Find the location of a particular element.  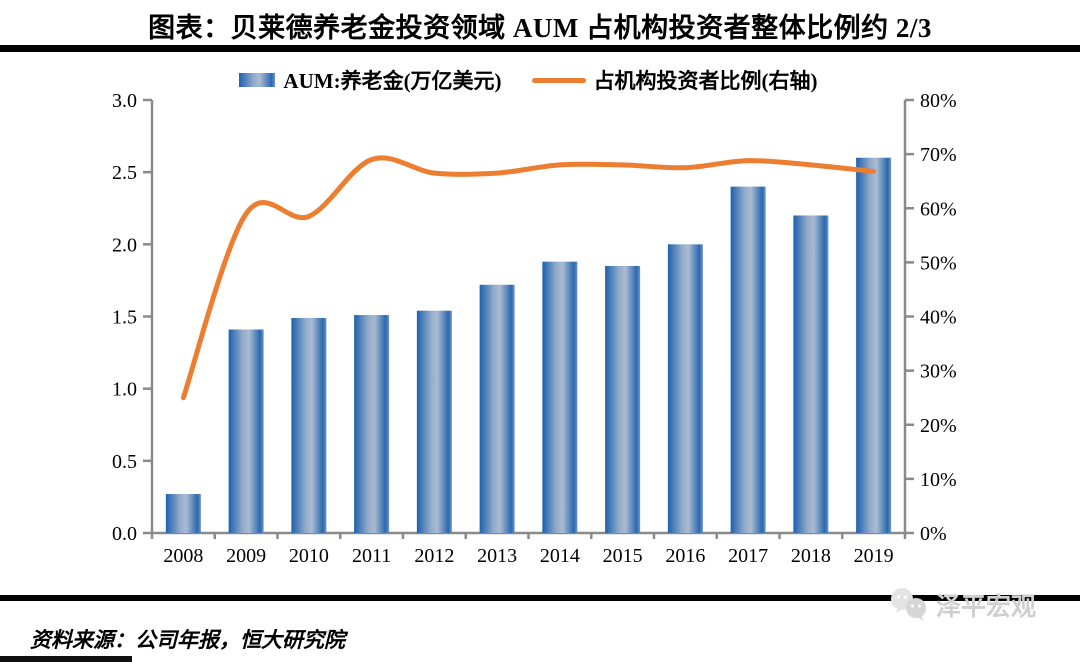

legend-item-aum: AUM:养老金(万亿美元) is located at coordinates (370, 80).